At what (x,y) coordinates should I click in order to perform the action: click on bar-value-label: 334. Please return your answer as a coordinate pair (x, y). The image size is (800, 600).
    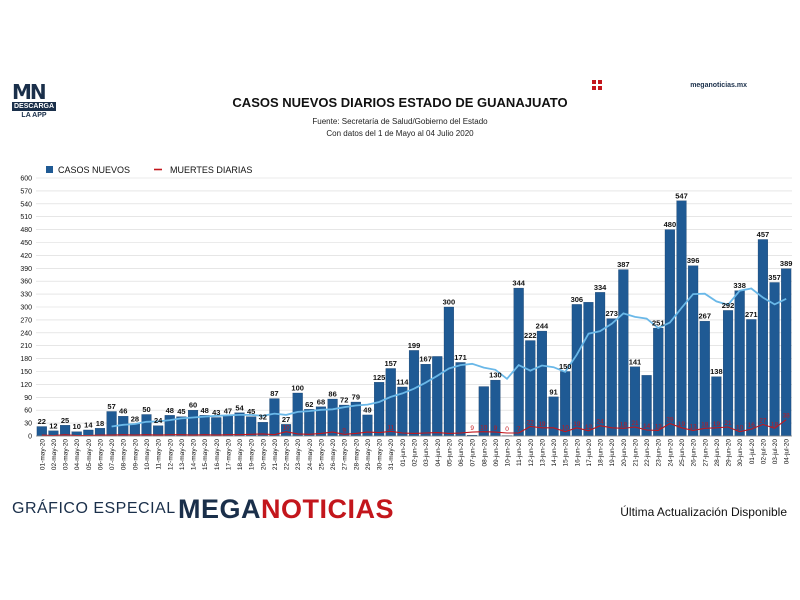
    Looking at the image, I should click on (600, 287).